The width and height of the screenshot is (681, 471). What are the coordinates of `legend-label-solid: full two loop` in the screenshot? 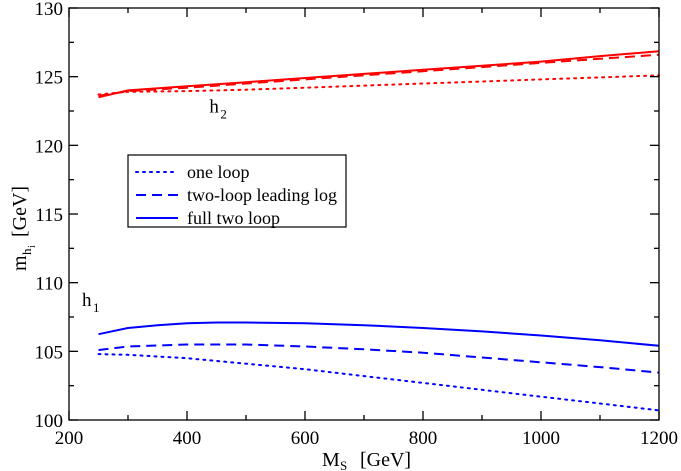 It's located at (233, 218).